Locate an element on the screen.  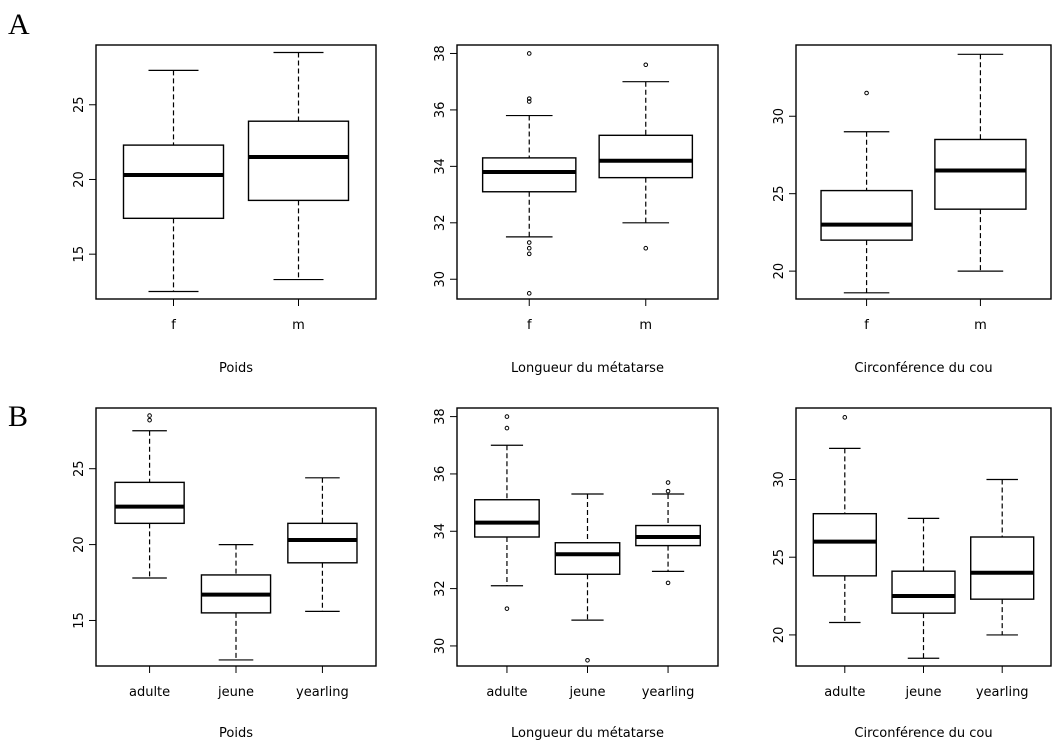
boxplot-2: 30 32 34 36 38 f m Longueur du métatarse is located at coordinates (576, 210).